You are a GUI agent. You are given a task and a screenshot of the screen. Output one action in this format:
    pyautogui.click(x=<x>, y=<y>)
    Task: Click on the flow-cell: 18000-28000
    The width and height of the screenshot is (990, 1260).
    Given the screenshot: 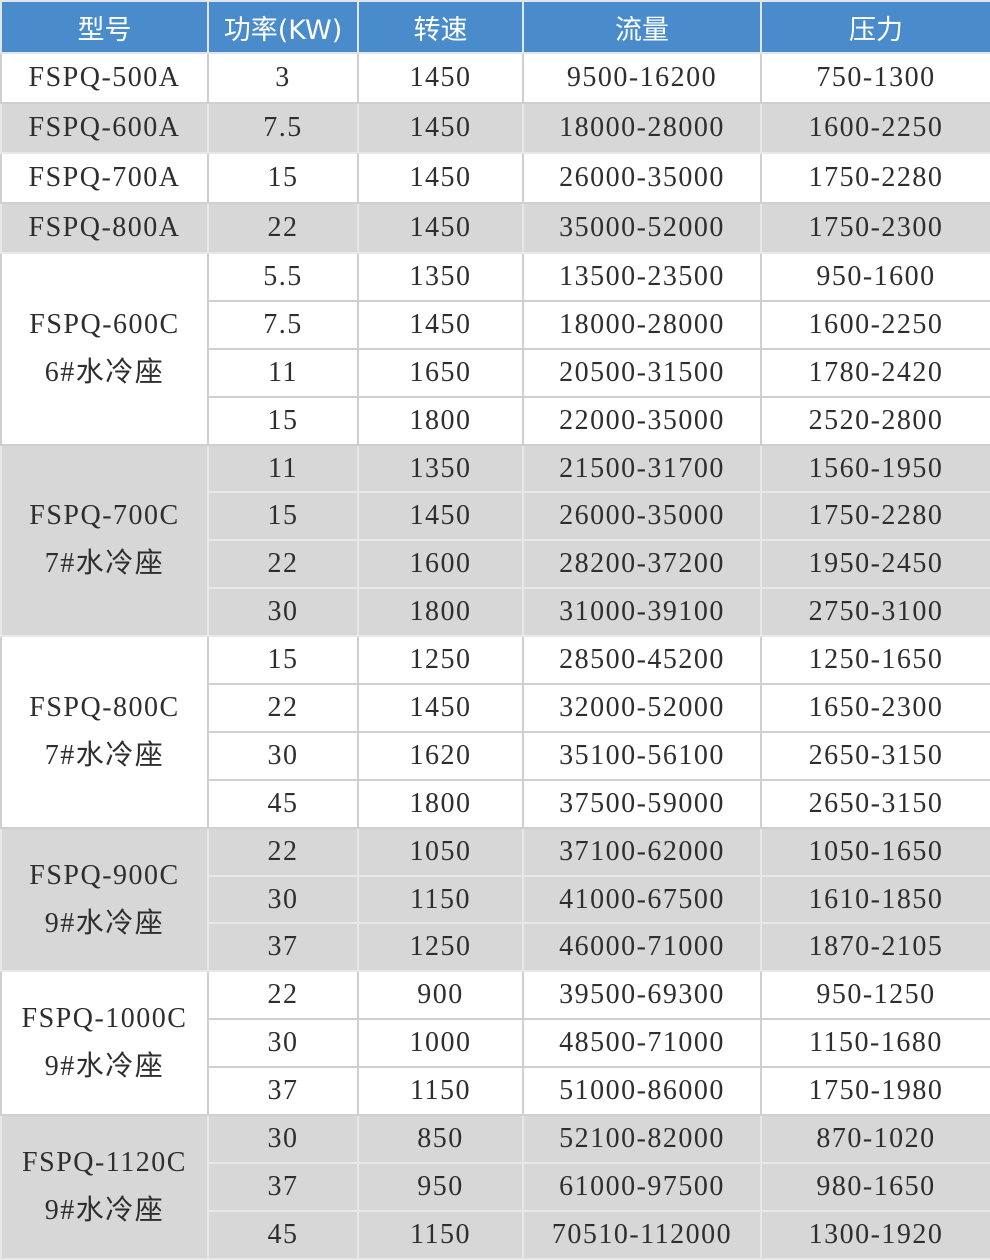 What is the action you would take?
    pyautogui.click(x=642, y=128)
    